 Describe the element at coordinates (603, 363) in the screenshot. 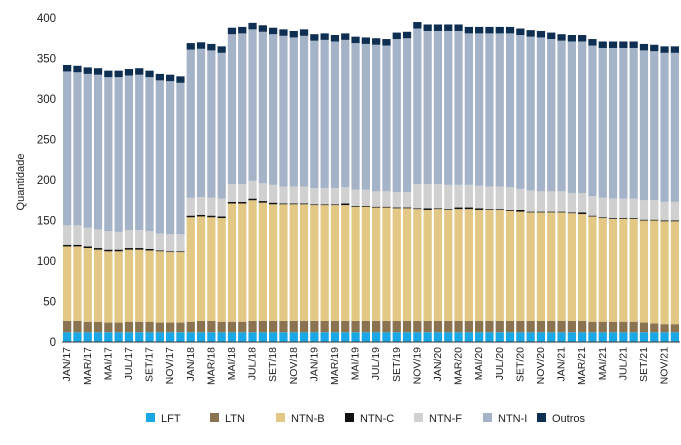

I see `x-tick-label: MAI/21` at that location.